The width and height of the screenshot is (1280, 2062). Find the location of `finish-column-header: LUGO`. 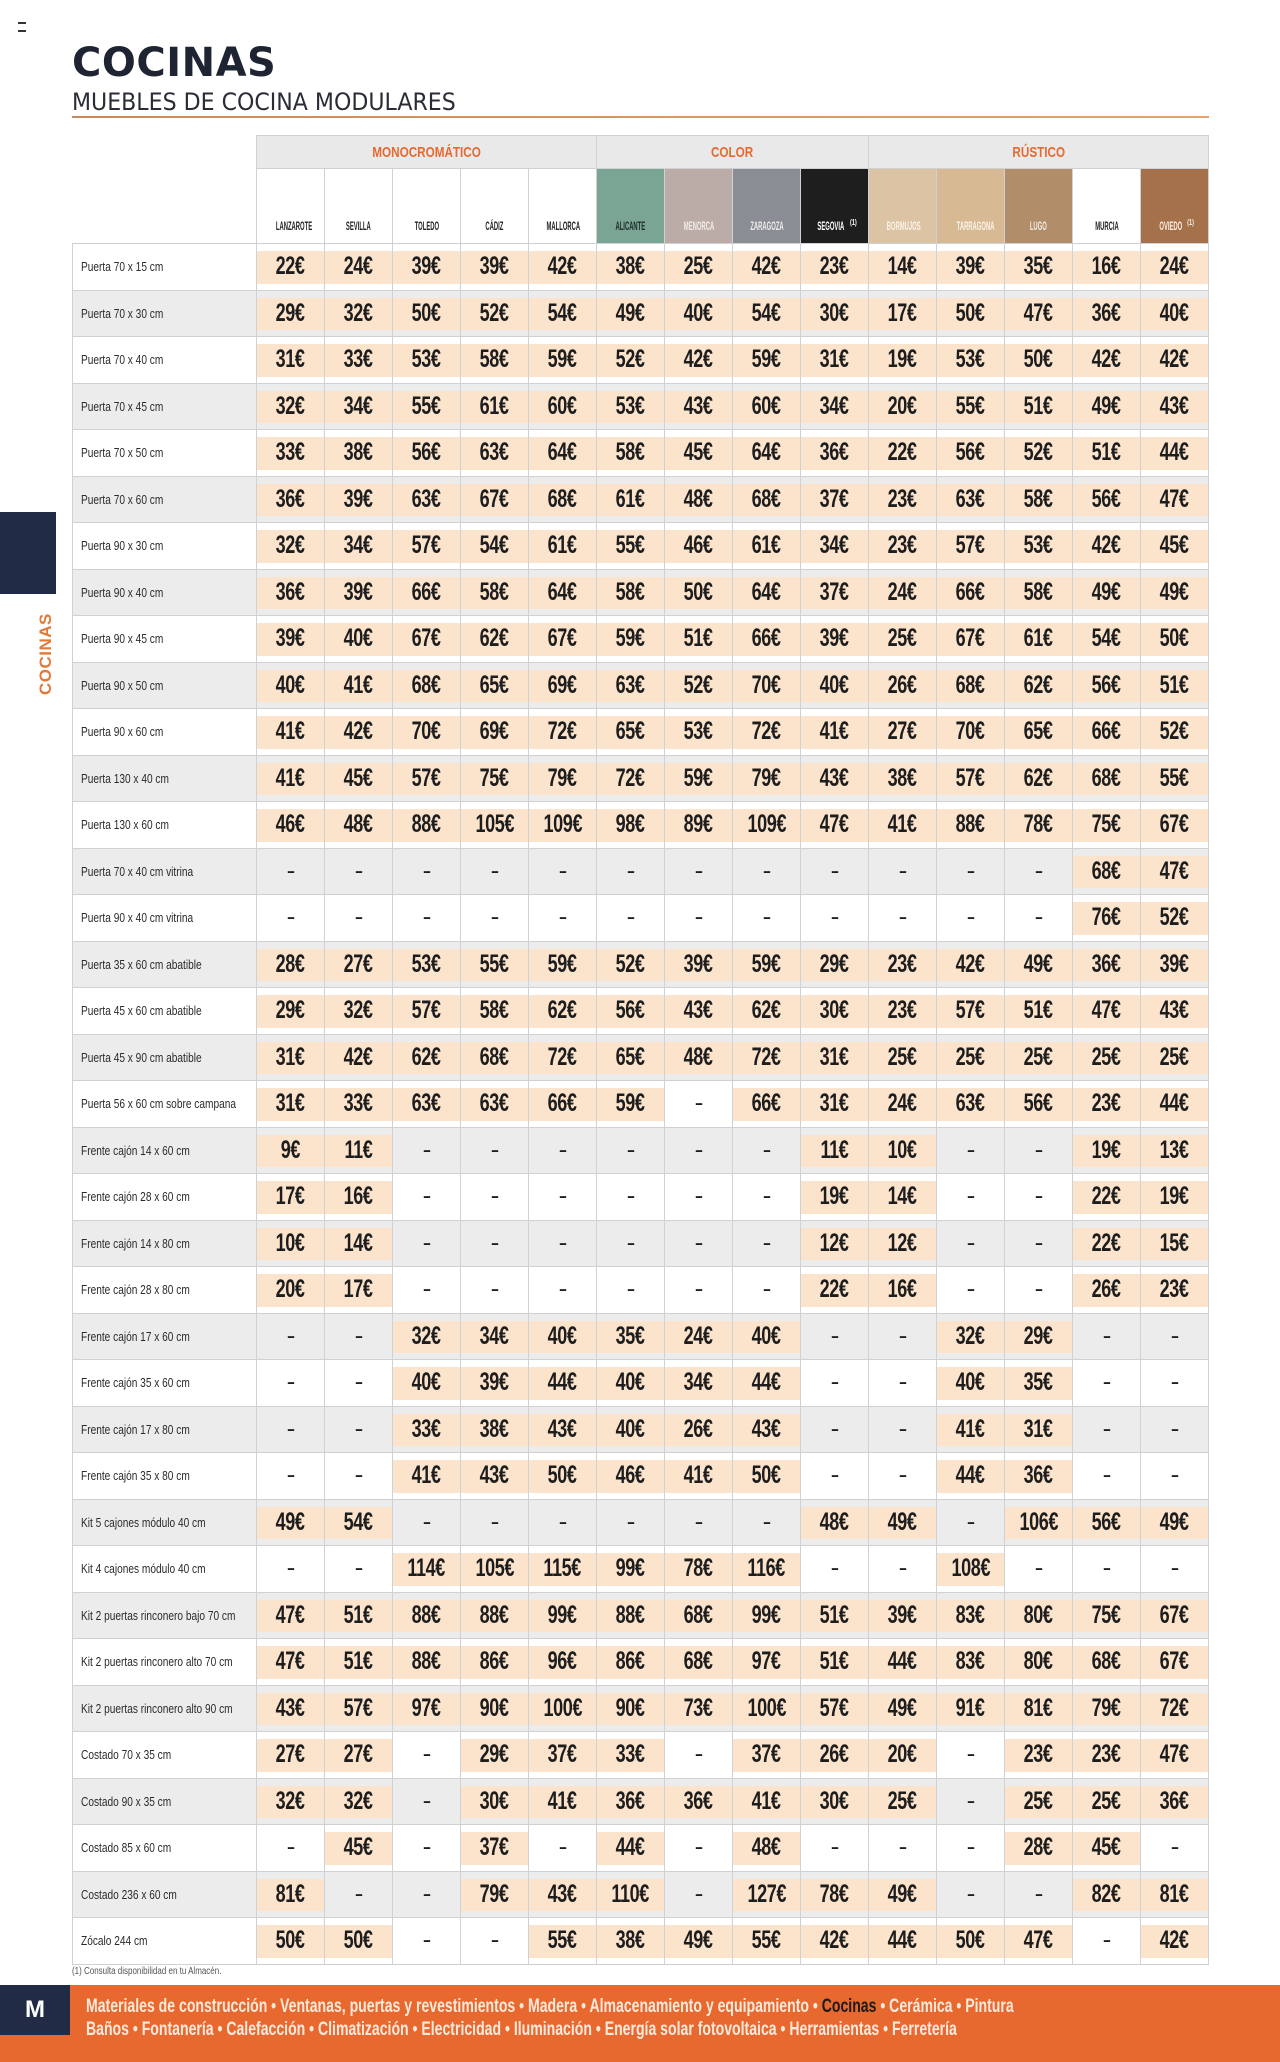

finish-column-header: LUGO is located at coordinates (1038, 206).